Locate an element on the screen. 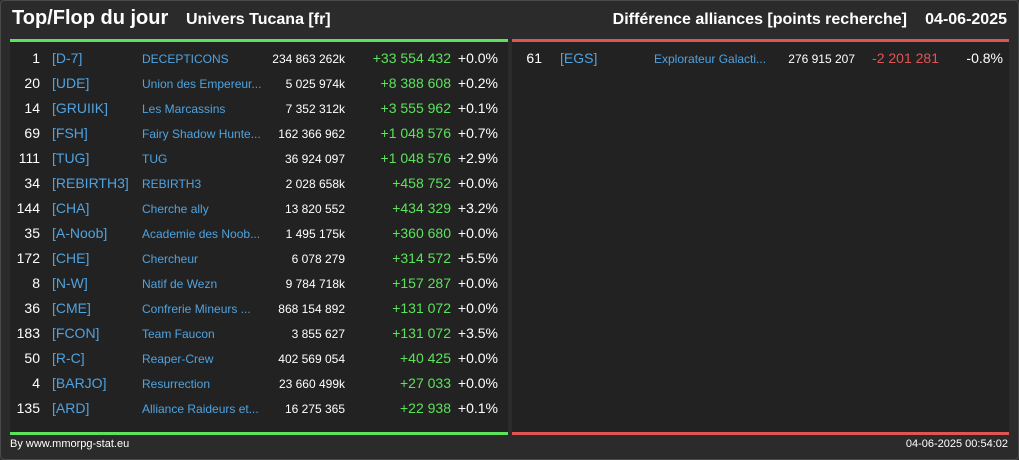  points-cell: 13 820 552 is located at coordinates (314, 209).